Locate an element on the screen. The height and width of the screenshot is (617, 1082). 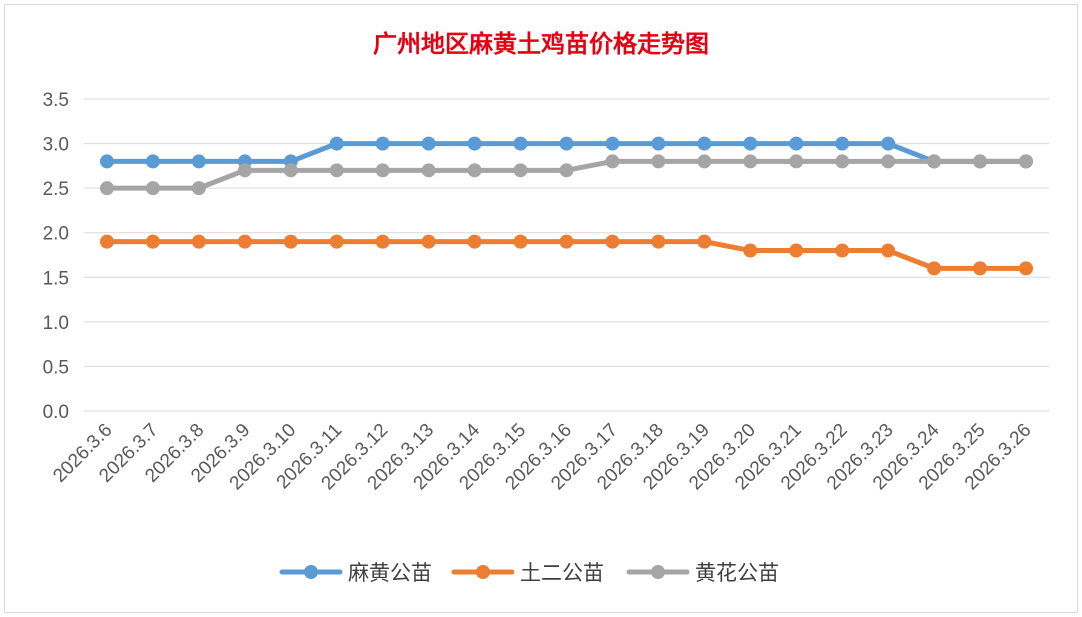
y-tick-label: 3.5 is located at coordinates (56, 100).